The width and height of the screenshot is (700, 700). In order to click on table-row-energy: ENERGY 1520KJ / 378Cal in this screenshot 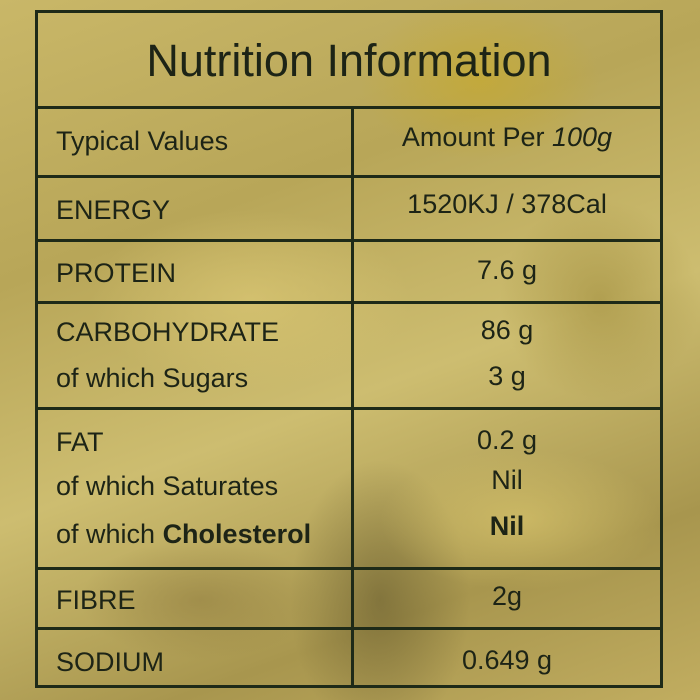, I will do `click(349, 207)`.